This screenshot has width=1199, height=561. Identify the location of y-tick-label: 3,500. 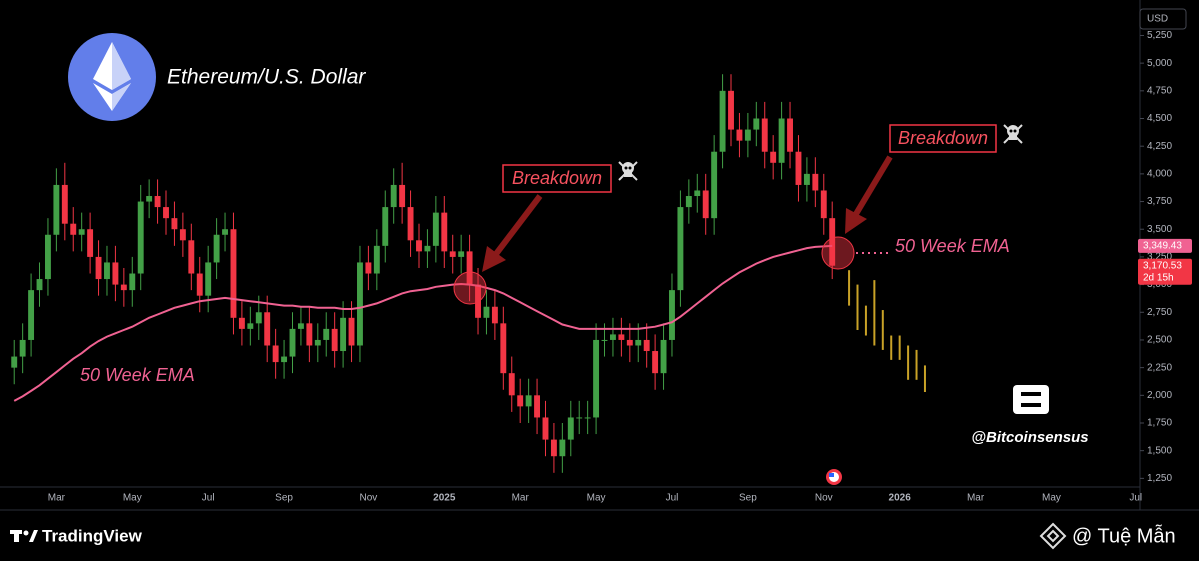
(1159, 229).